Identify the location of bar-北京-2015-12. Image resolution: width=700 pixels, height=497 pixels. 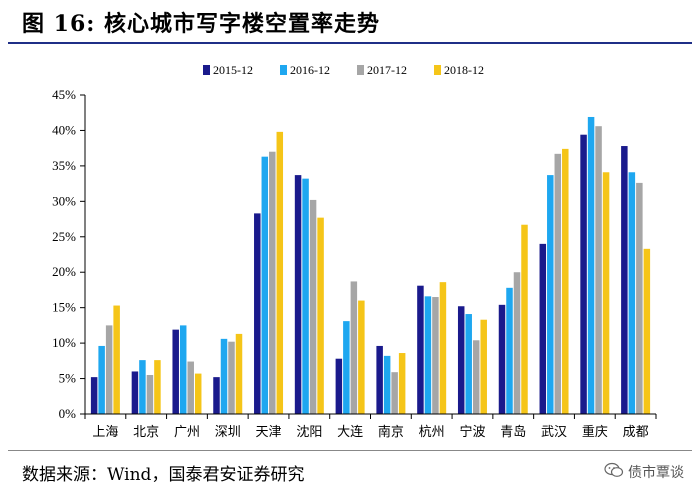
(135, 392).